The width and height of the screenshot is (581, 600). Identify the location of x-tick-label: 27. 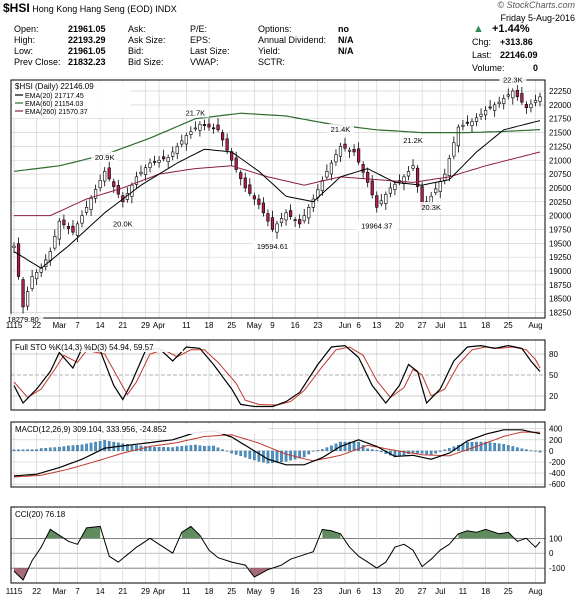
(422, 325).